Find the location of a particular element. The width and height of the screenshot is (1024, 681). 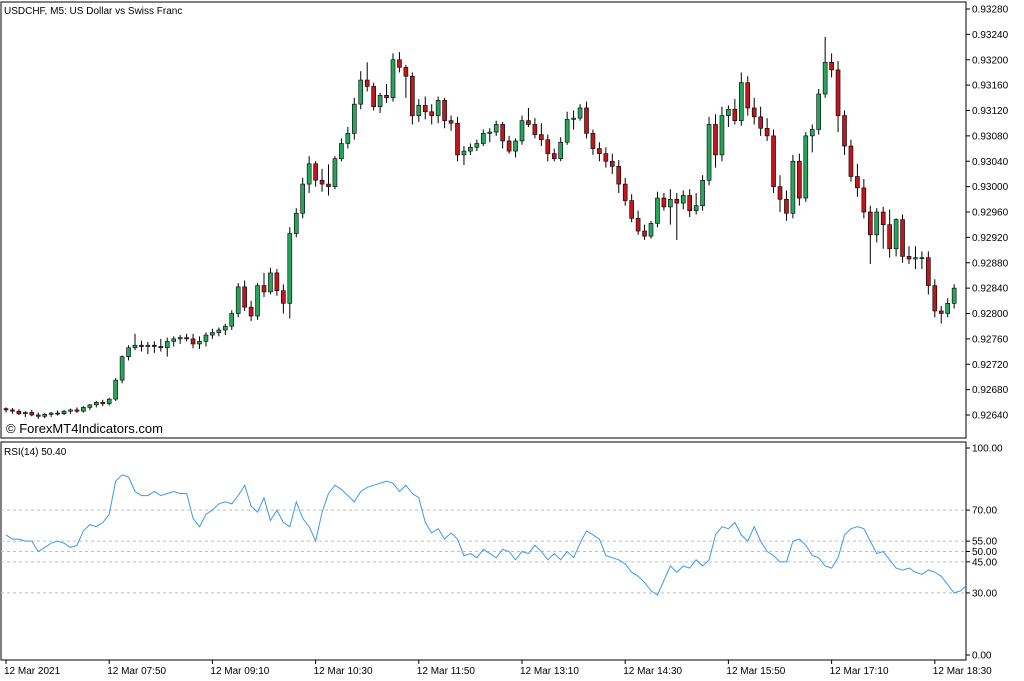

price-tick-label: 0.92880 is located at coordinates (990, 263).